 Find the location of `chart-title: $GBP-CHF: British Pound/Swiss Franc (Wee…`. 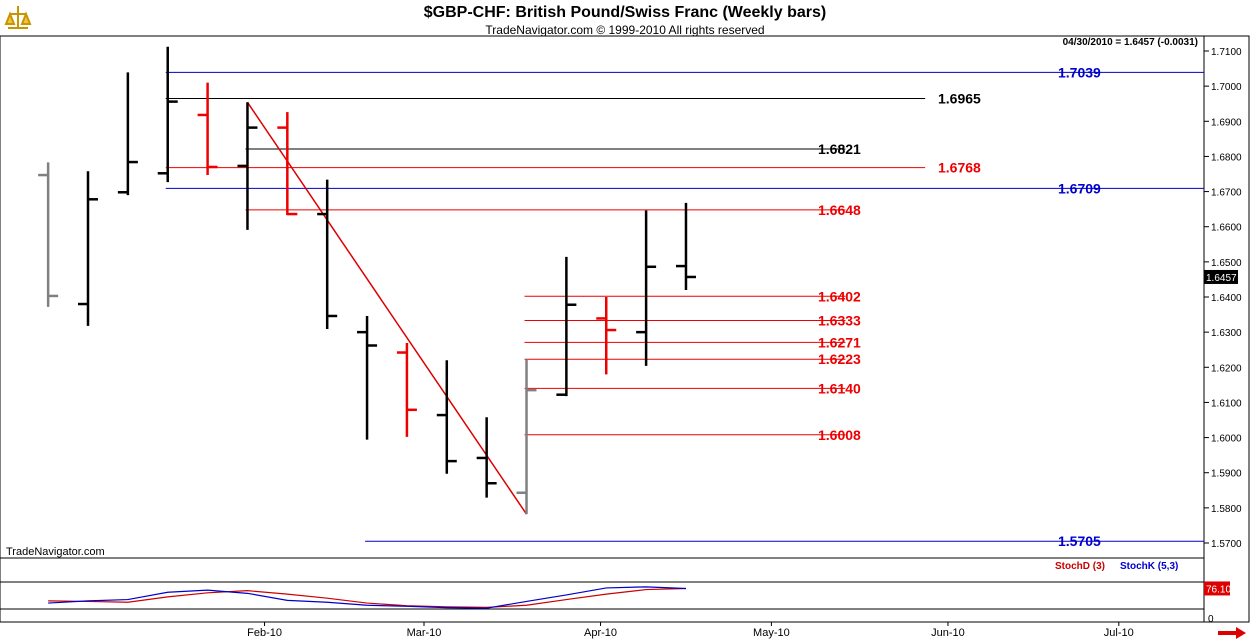

chart-title: $GBP-CHF: British Pound/Swiss Franc (Wee… is located at coordinates (625, 12).